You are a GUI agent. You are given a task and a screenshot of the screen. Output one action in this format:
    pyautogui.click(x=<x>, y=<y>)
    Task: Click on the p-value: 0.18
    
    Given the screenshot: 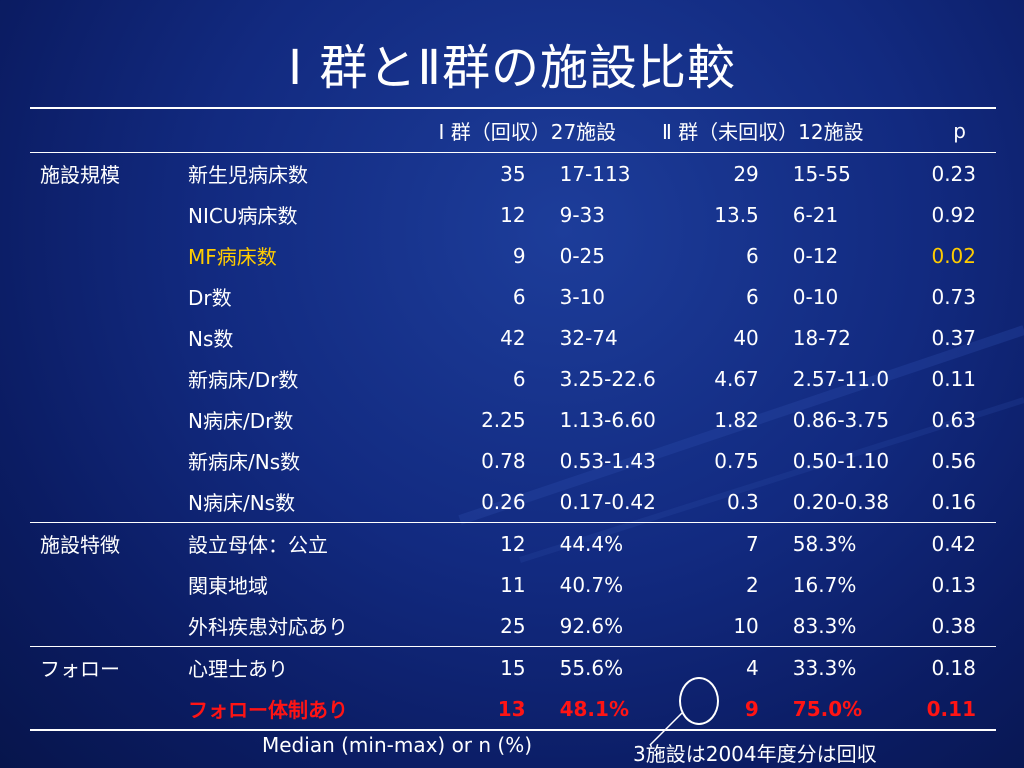 What is the action you would take?
    pyautogui.click(x=937, y=667)
    